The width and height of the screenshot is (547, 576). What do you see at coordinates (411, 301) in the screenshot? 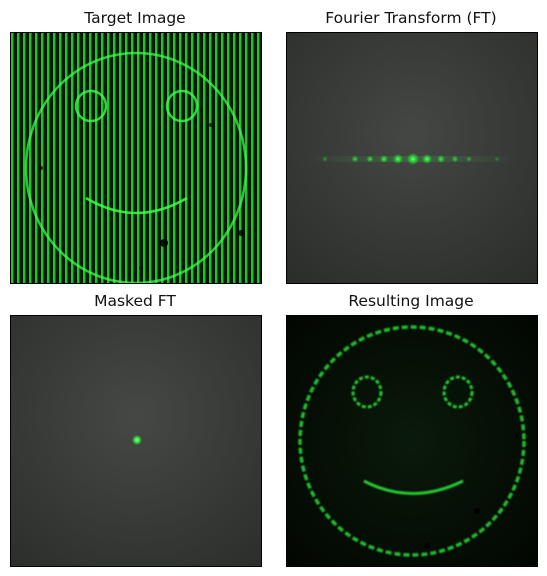
I see `panel-title-resulting-image: Resulting Image` at bounding box center [411, 301].